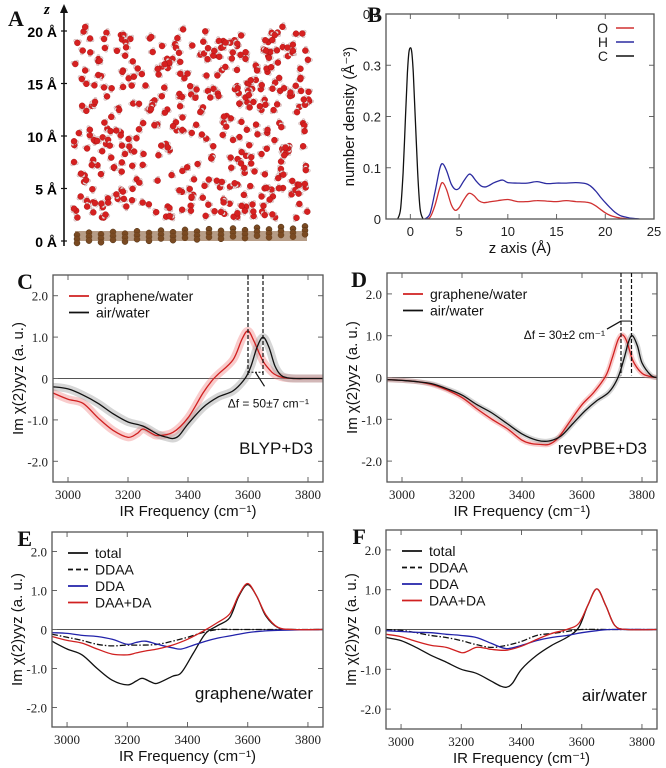  I want to click on y-axis-label: number density (Å⁻³), so click(349, 117).